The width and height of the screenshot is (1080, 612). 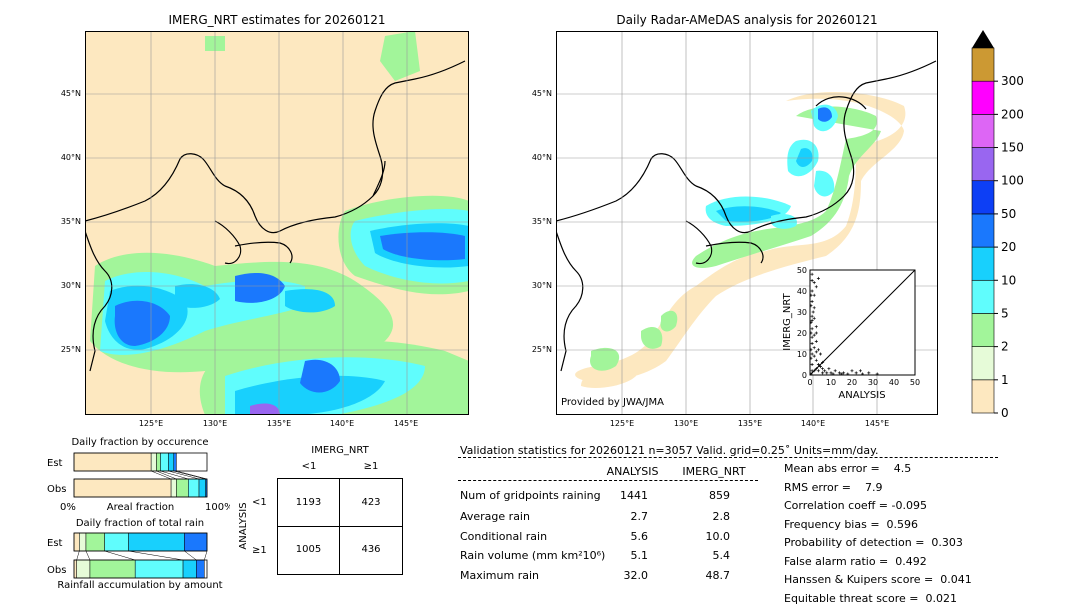 I want to click on scatter-y-tick: 0, so click(x=804, y=375).